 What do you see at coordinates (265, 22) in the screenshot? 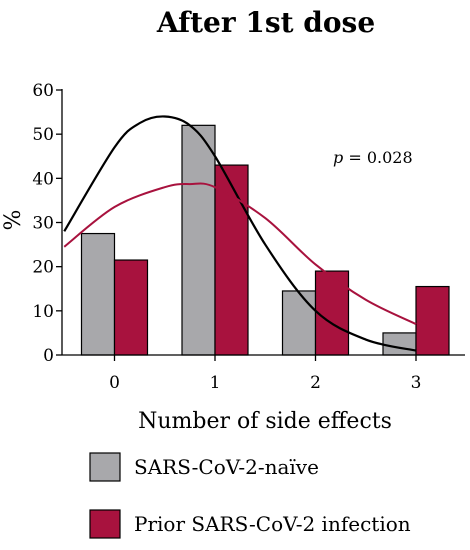
I see `chart-title: After 1st dose` at bounding box center [265, 22].